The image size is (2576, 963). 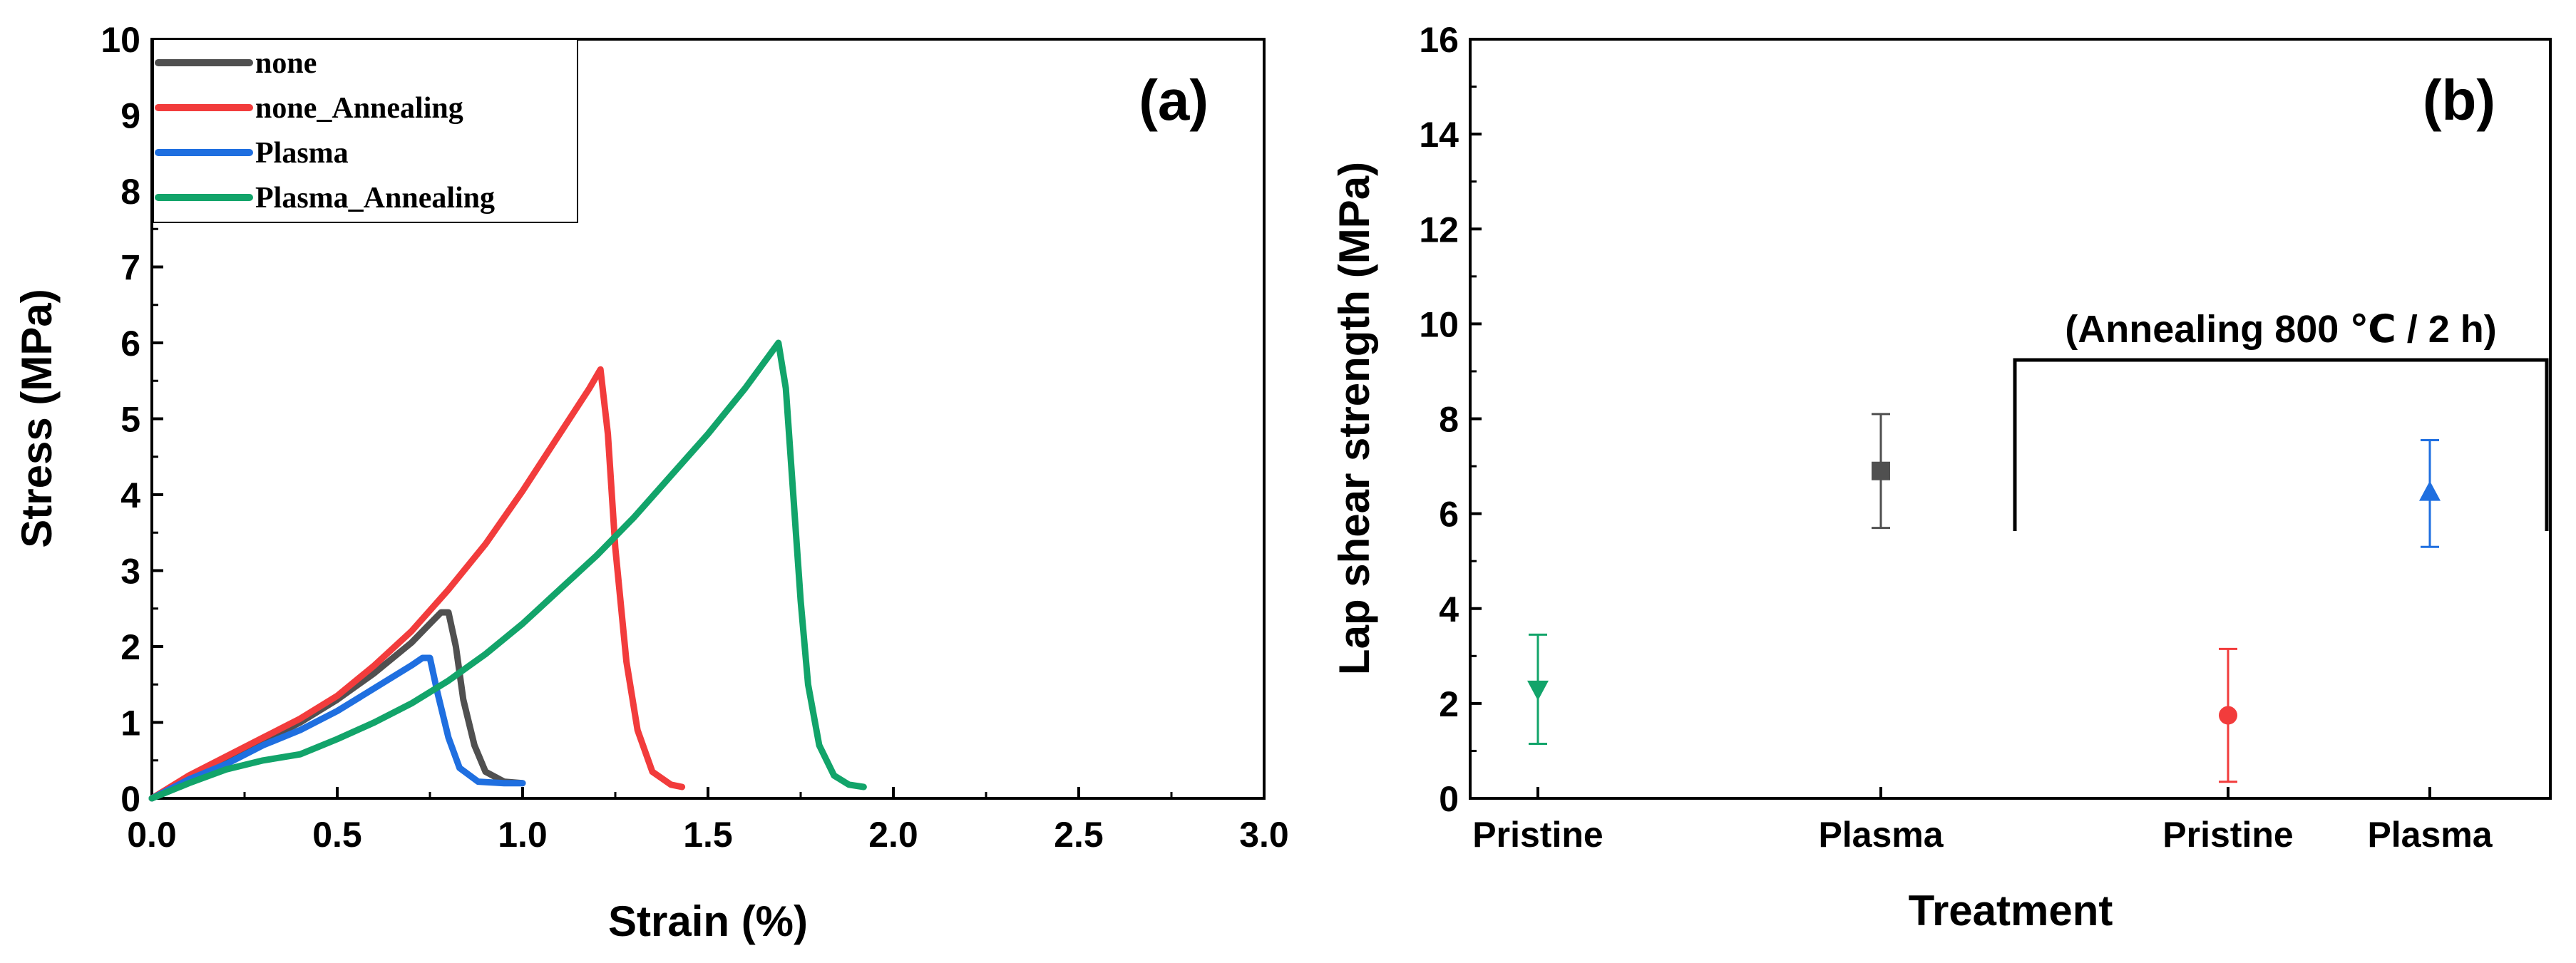 I want to click on data-point-circle, so click(x=2228, y=715).